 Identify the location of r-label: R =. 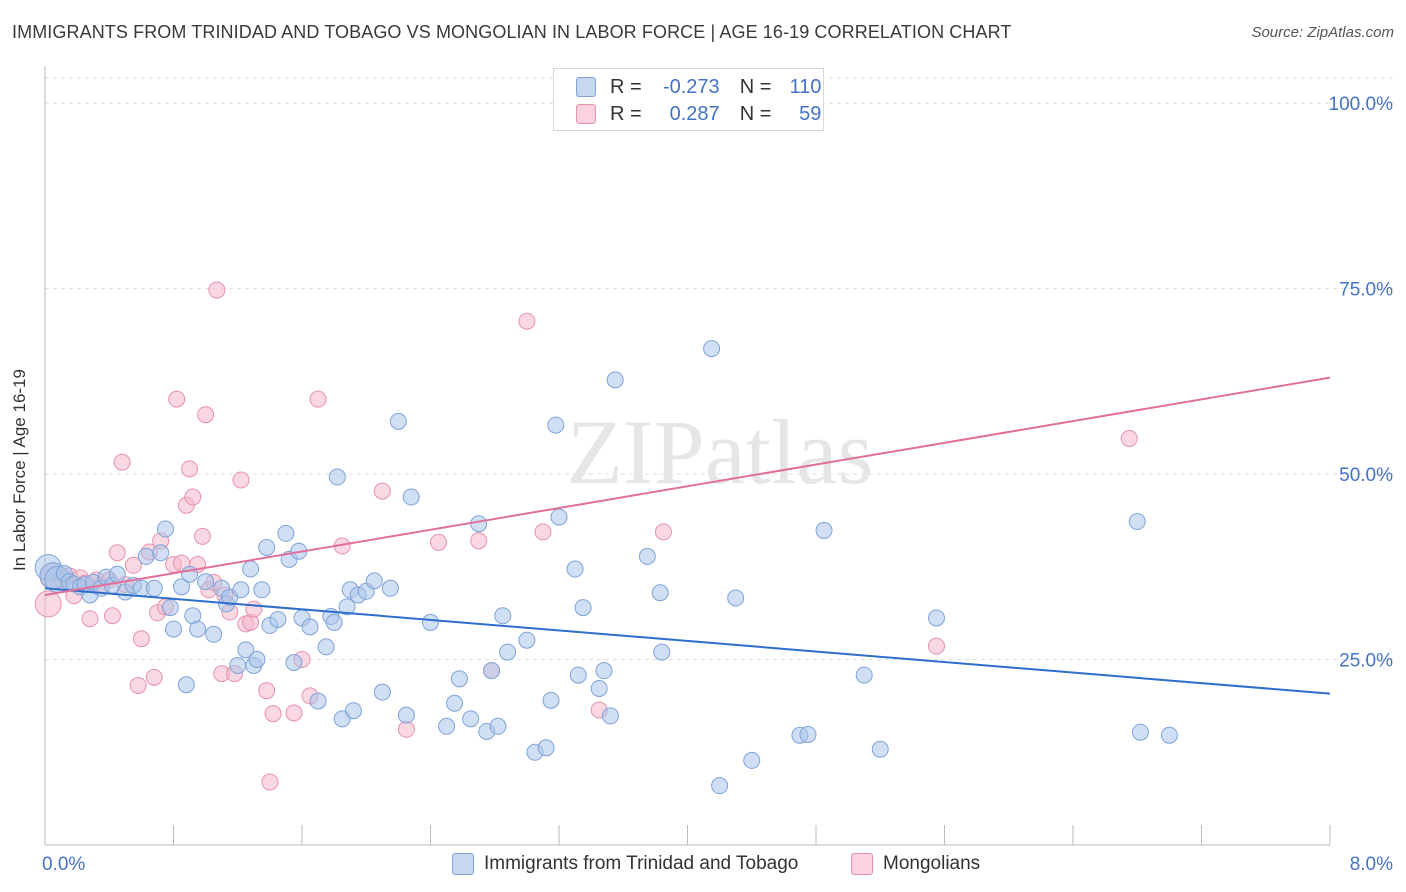
(626, 86).